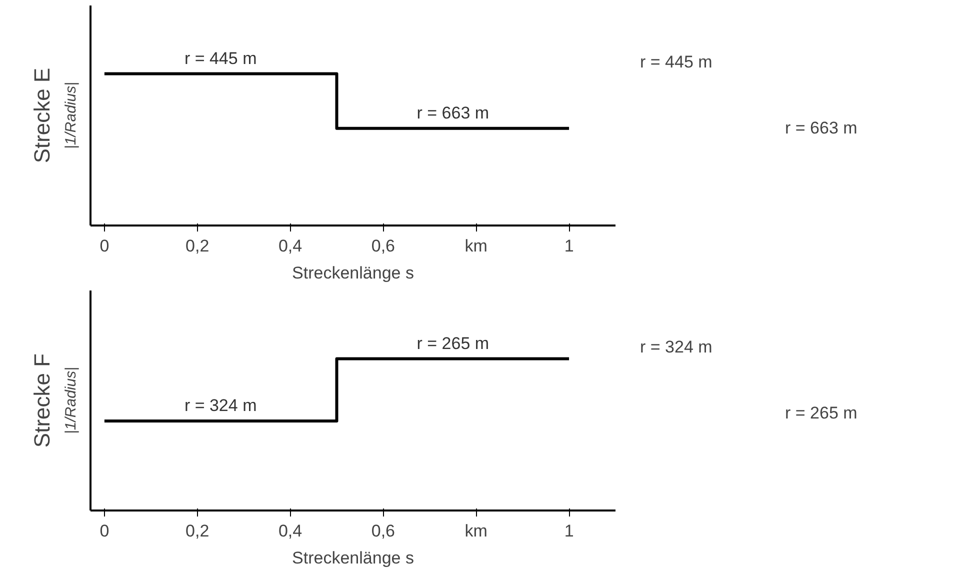 The width and height of the screenshot is (970, 585). I want to click on text: r = 663 m, so click(821, 128).